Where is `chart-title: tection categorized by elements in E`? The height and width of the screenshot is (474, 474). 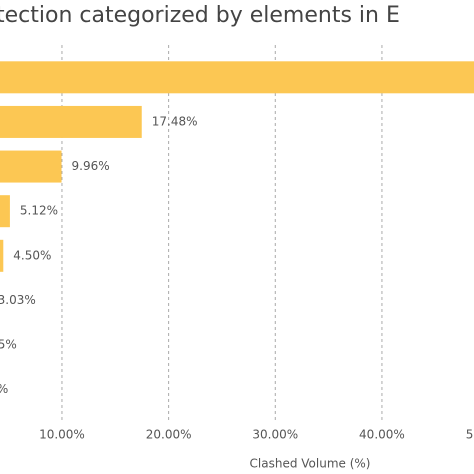
chart-title: tection categorized by elements in E is located at coordinates (200, 15).